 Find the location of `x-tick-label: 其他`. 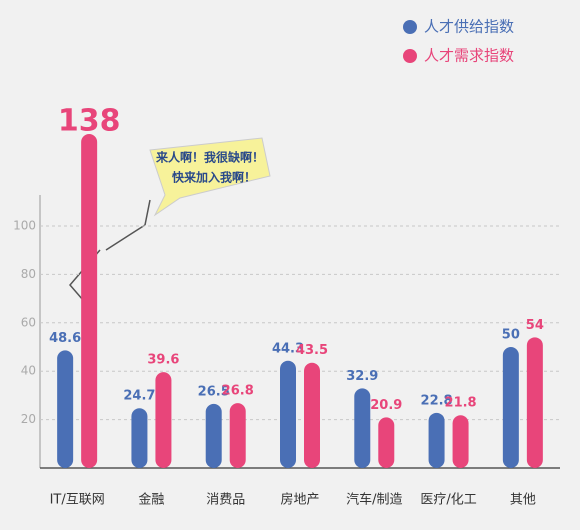

x-tick-label: 其他 is located at coordinates (523, 500).